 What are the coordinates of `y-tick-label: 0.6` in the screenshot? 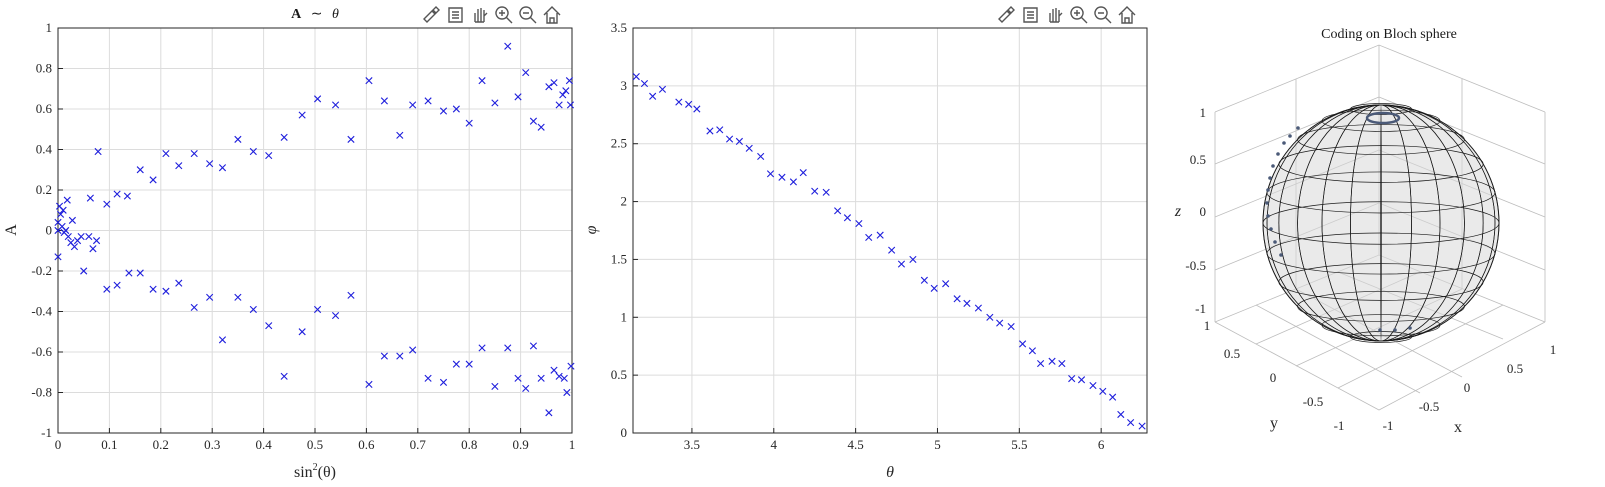 It's located at (44, 108).